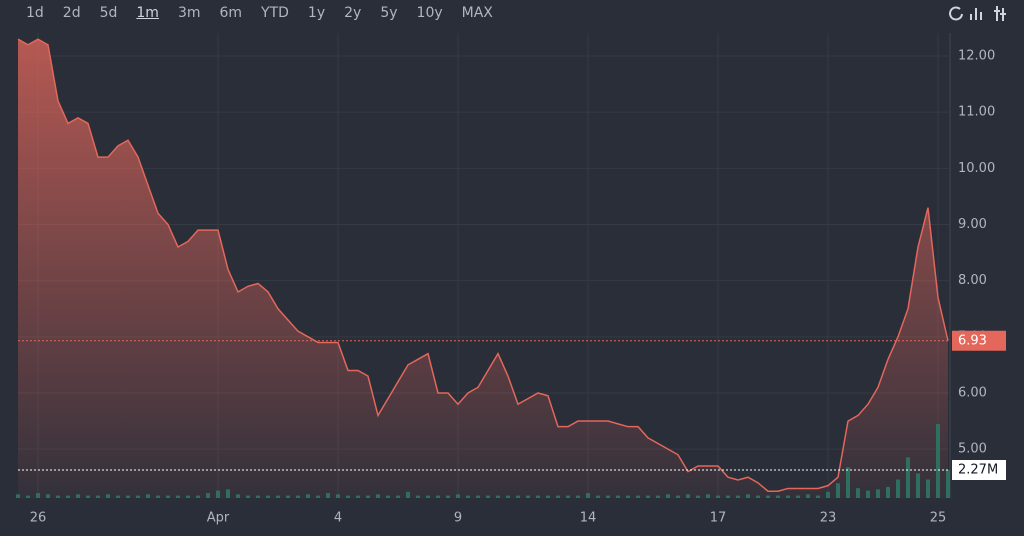  Describe the element at coordinates (147, 13) in the screenshot. I see `range-button: 1m` at that location.